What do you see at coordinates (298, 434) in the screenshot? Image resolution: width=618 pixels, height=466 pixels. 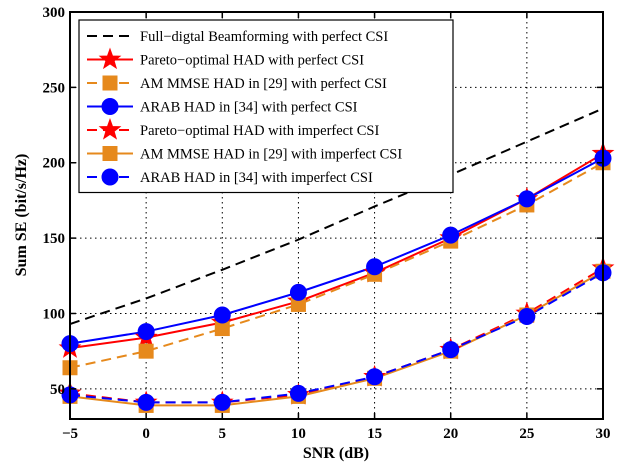 I see `x-tick-label: 10` at bounding box center [298, 434].